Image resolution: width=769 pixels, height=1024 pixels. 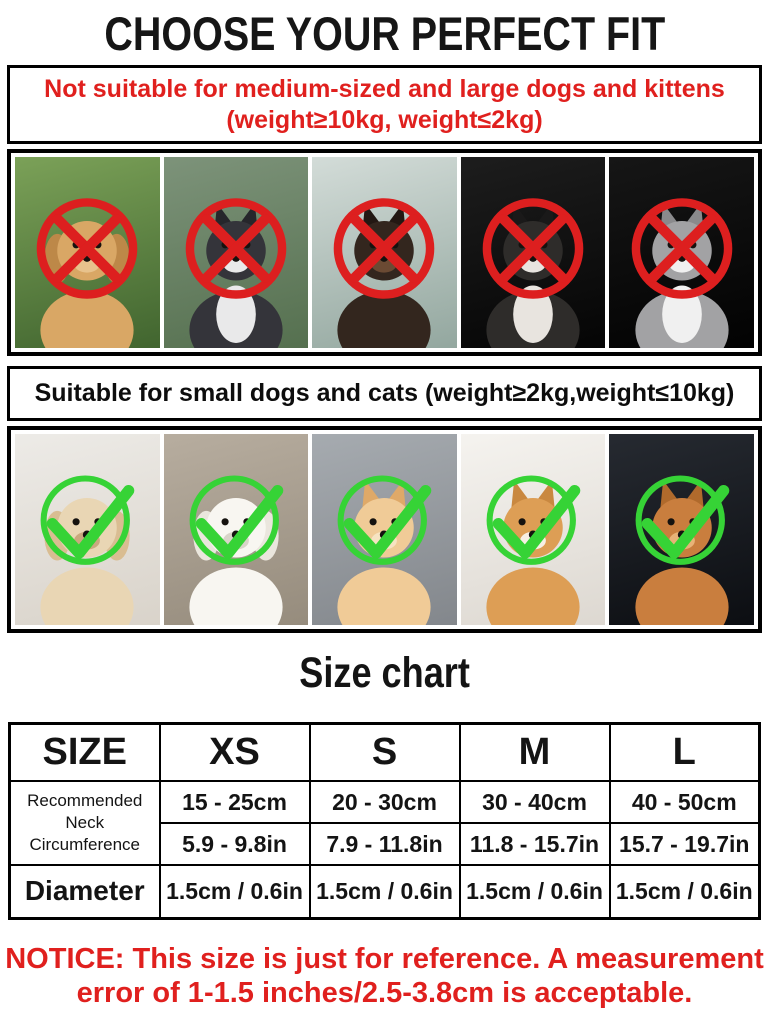 I want to click on photo-border-collie, so click(x=533, y=252).